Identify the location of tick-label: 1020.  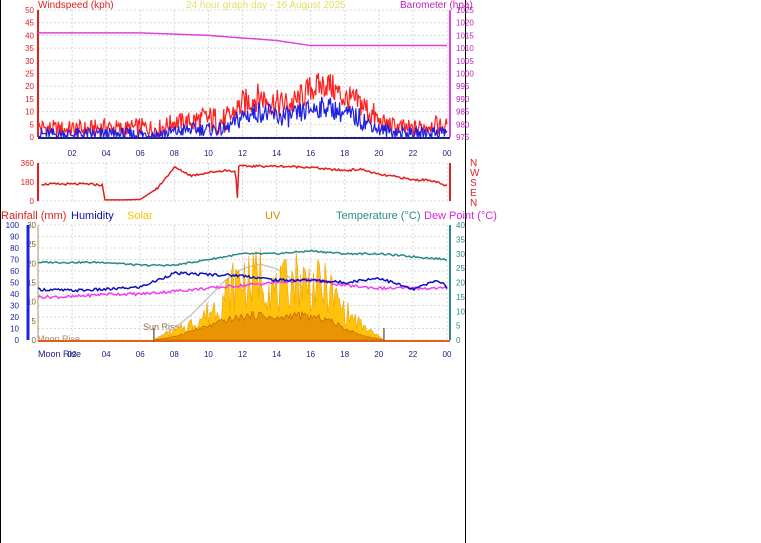
(465, 23).